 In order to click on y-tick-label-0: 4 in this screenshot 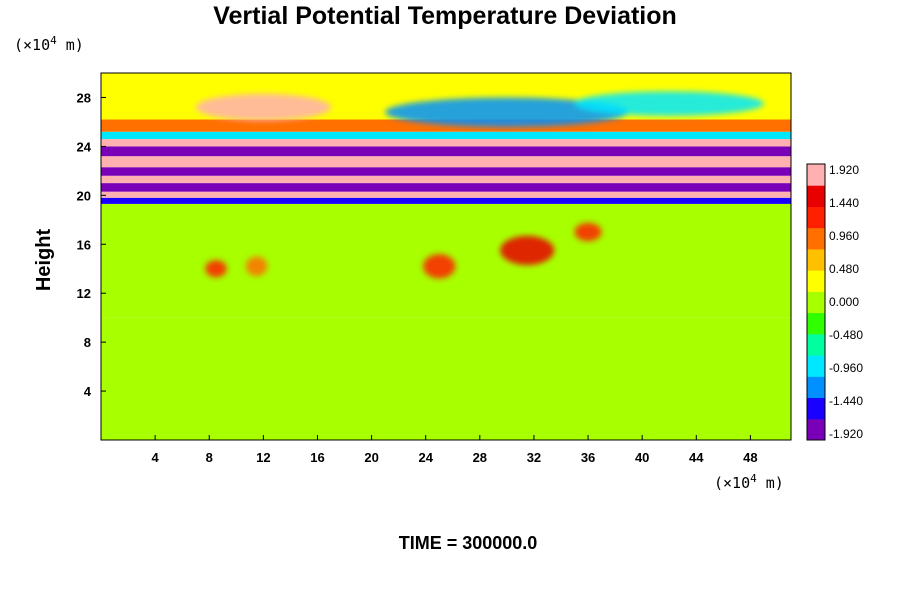, I will do `click(88, 391)`.